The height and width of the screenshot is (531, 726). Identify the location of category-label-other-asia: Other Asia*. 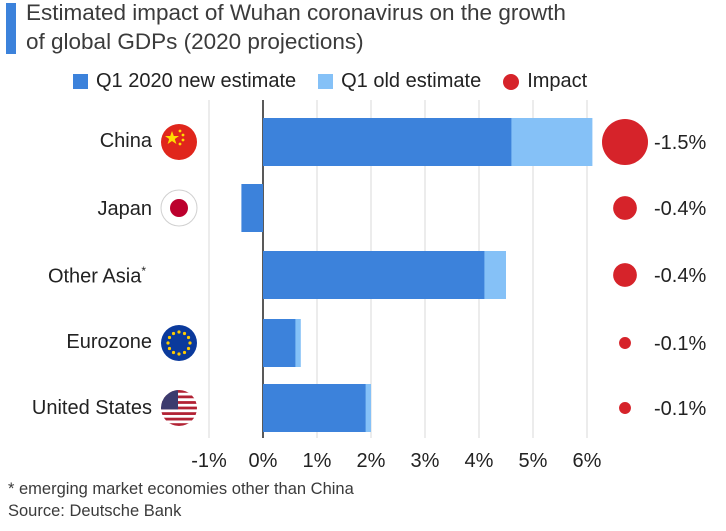
(96, 276).